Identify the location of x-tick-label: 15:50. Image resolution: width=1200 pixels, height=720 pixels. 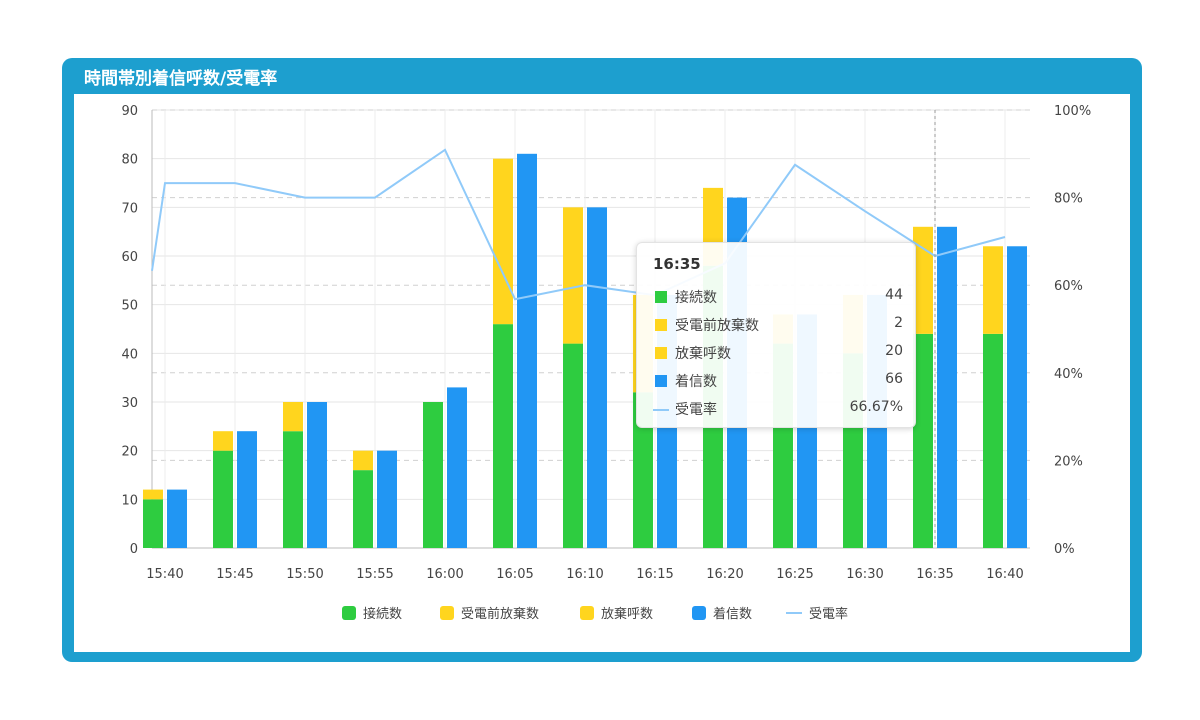
(304, 574).